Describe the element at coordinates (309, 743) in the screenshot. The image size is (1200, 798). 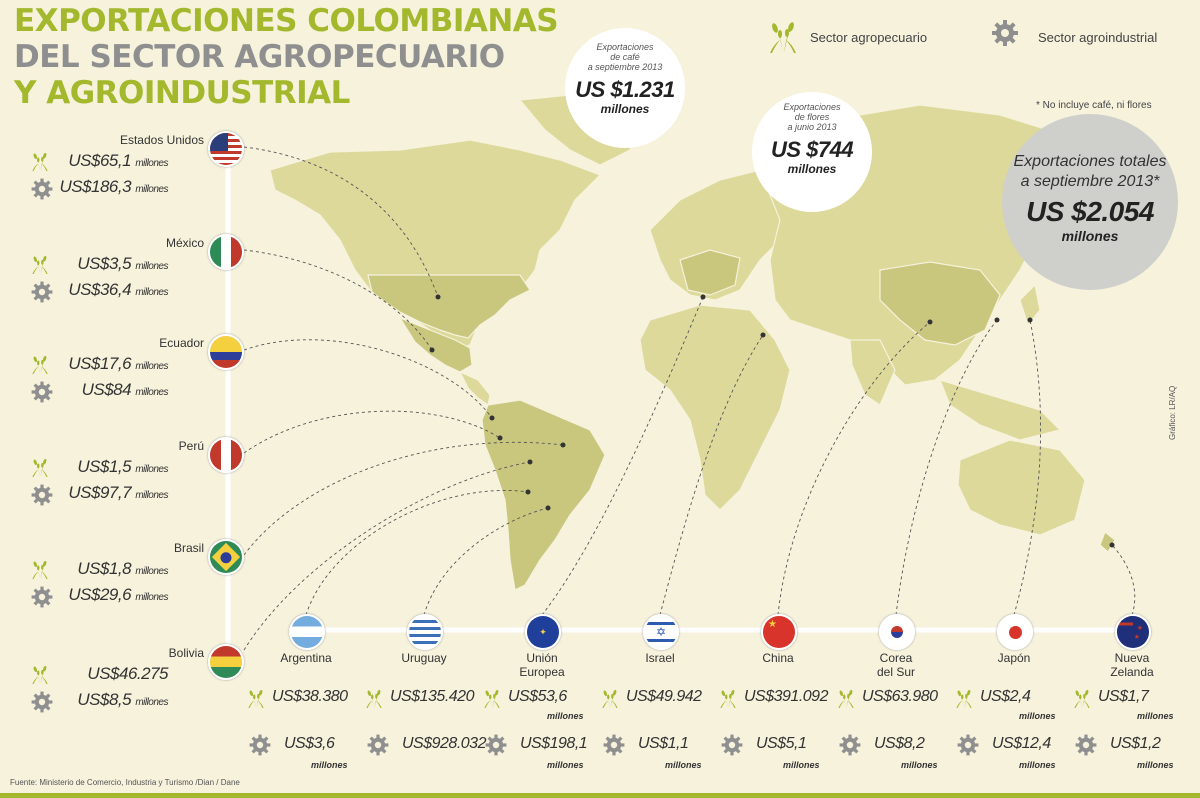
I see `agroind-value-argentina: US$3,6` at that location.